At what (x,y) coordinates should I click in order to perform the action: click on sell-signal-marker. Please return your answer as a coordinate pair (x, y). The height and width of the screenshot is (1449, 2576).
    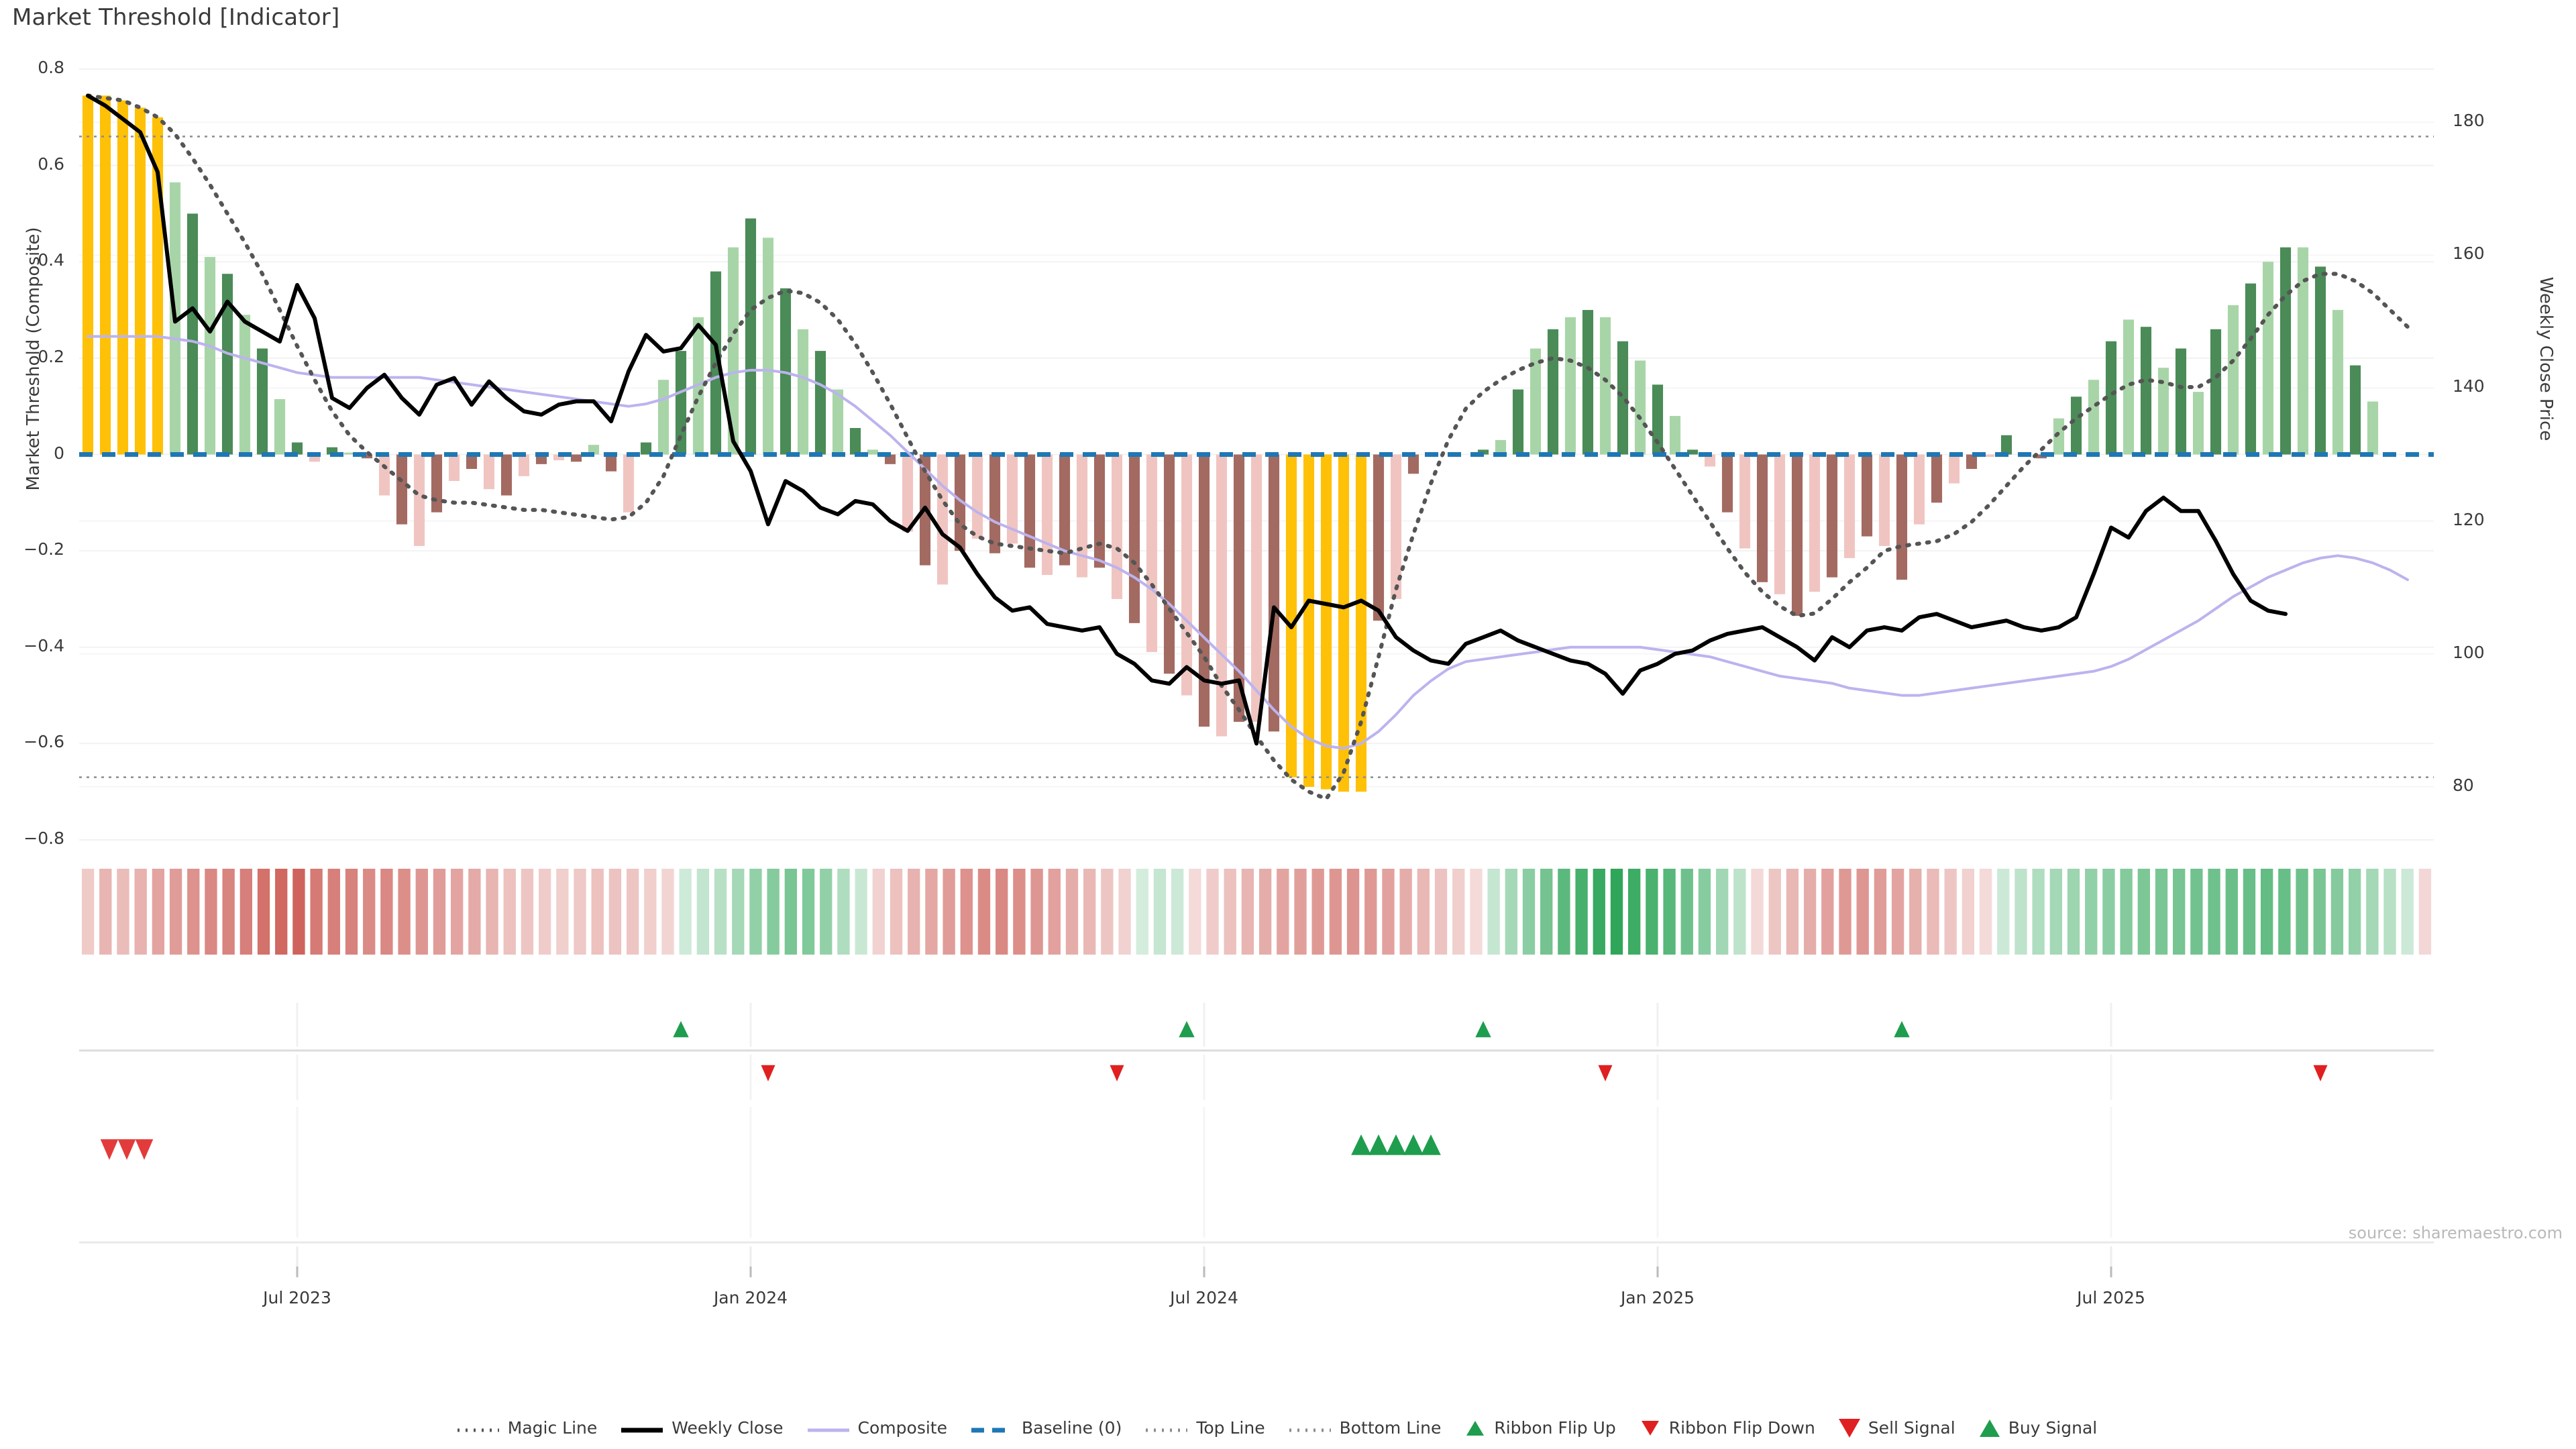
    Looking at the image, I should click on (126, 1149).